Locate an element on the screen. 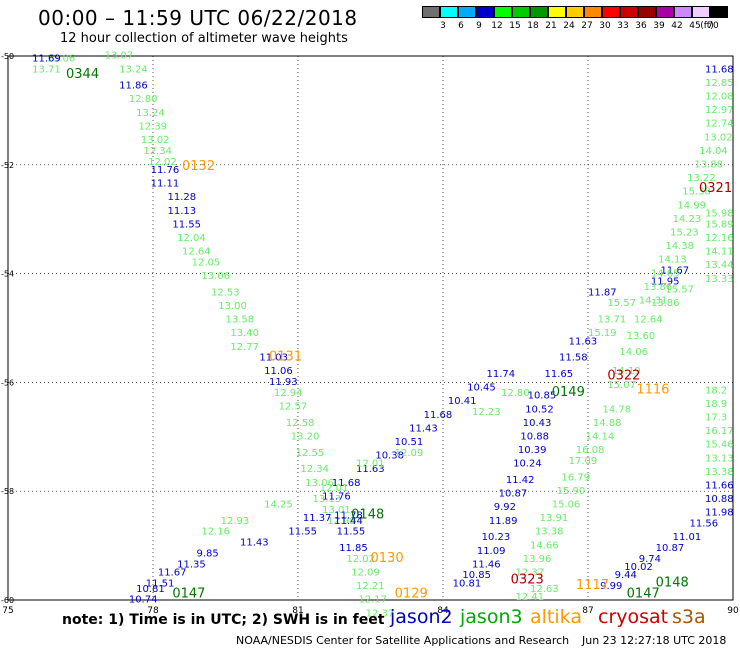  wave-height-value: 11.28 is located at coordinates (182, 197).